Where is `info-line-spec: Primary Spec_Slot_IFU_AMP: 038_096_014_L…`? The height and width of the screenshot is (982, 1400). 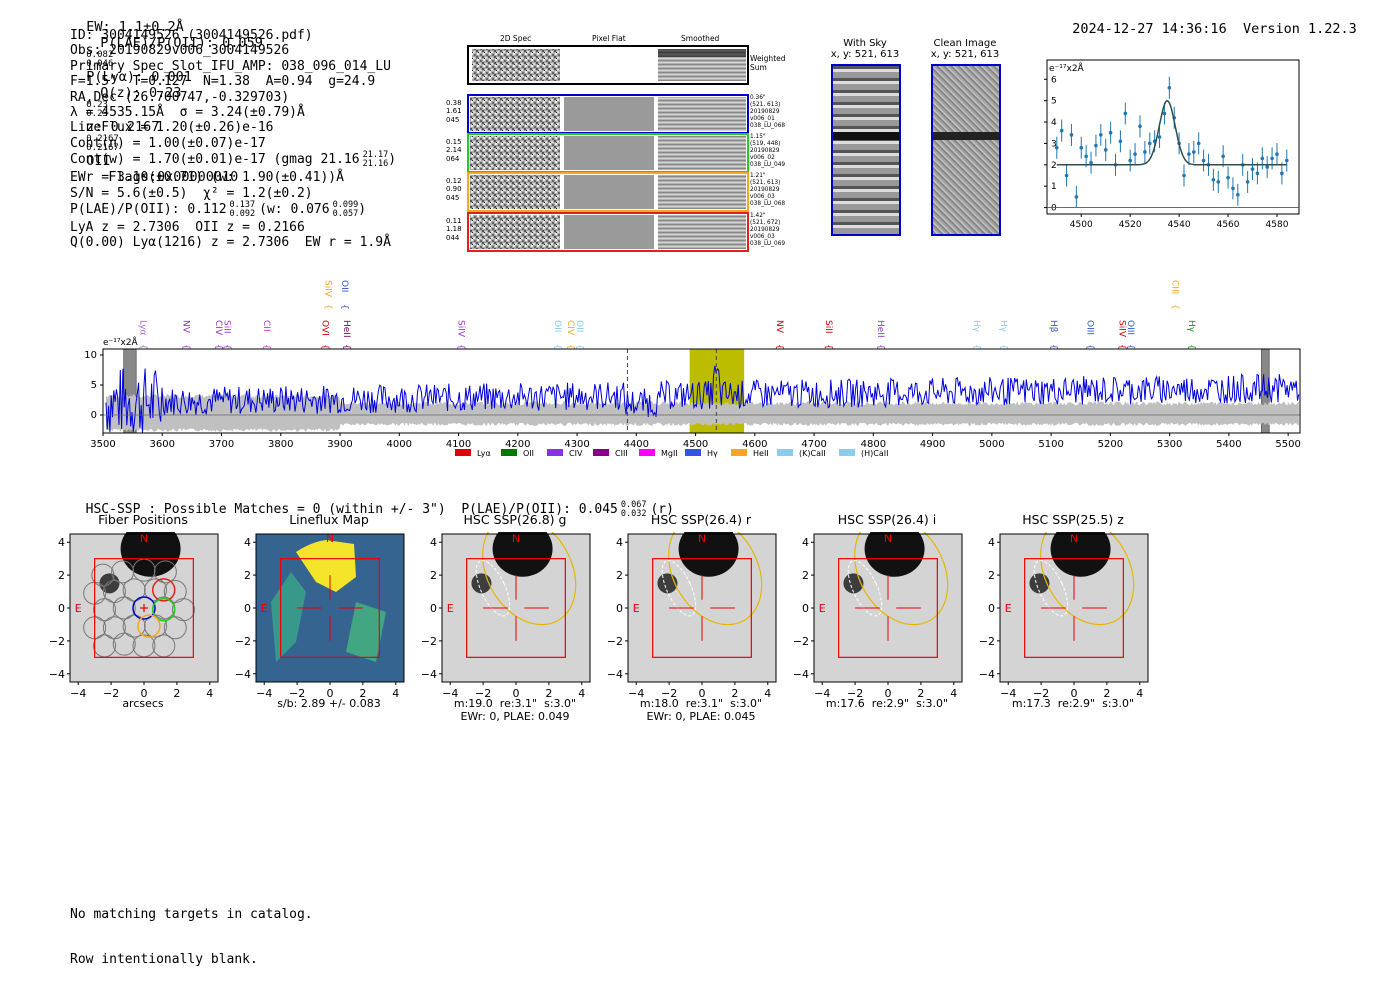
info-line-spec: Primary Spec_Slot_IFU_AMP: 038_096_014_L… is located at coordinates (230, 66).